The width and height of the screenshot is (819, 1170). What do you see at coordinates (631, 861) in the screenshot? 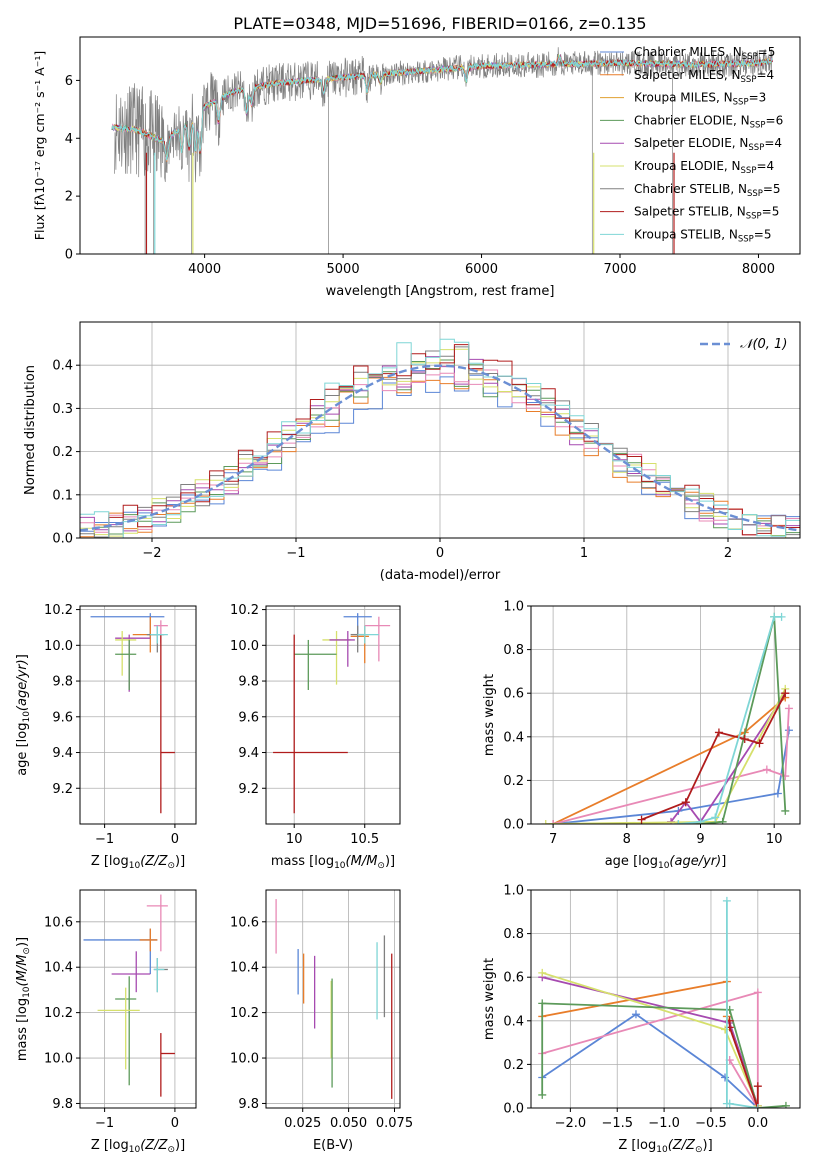
I see `label-part: age [log` at bounding box center [631, 861].